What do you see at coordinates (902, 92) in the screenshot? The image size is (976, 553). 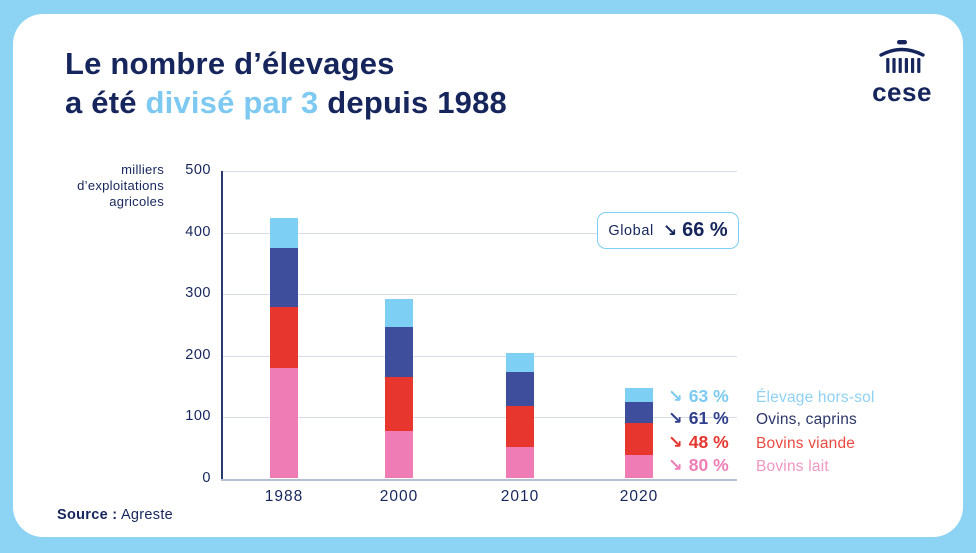 I see `cese-logo-text: cese` at bounding box center [902, 92].